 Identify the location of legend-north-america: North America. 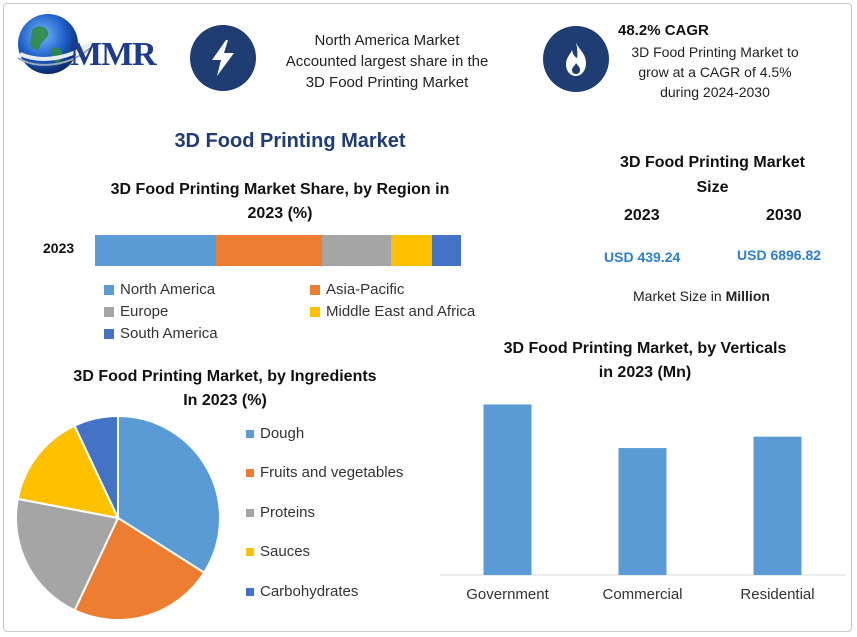
(159, 289).